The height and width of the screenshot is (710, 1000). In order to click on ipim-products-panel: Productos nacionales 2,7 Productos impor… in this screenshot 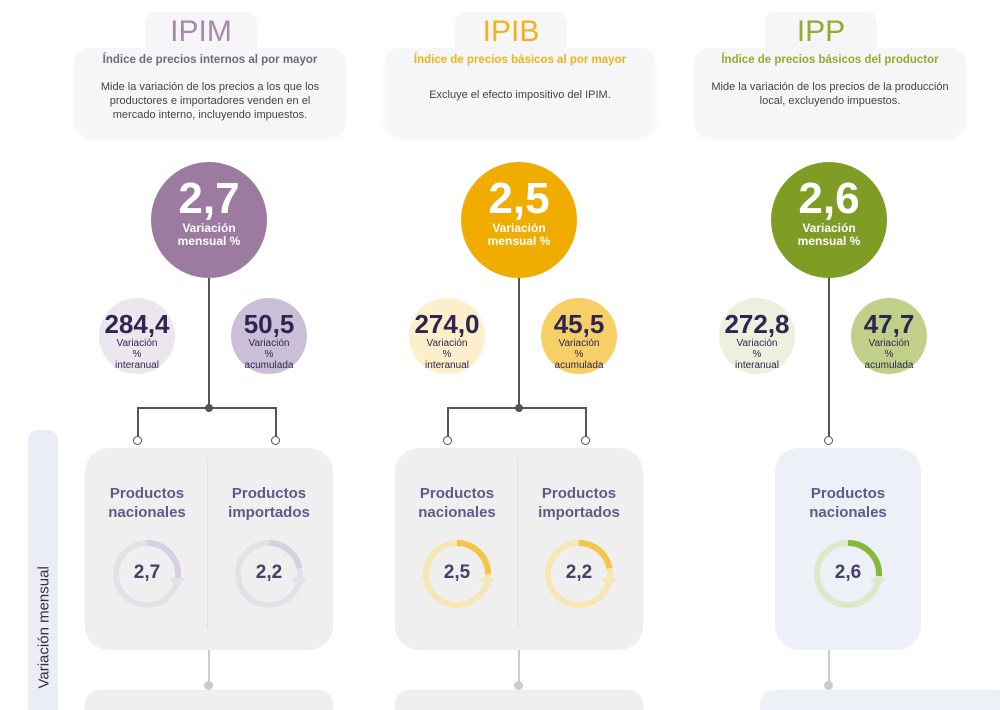, I will do `click(209, 549)`.